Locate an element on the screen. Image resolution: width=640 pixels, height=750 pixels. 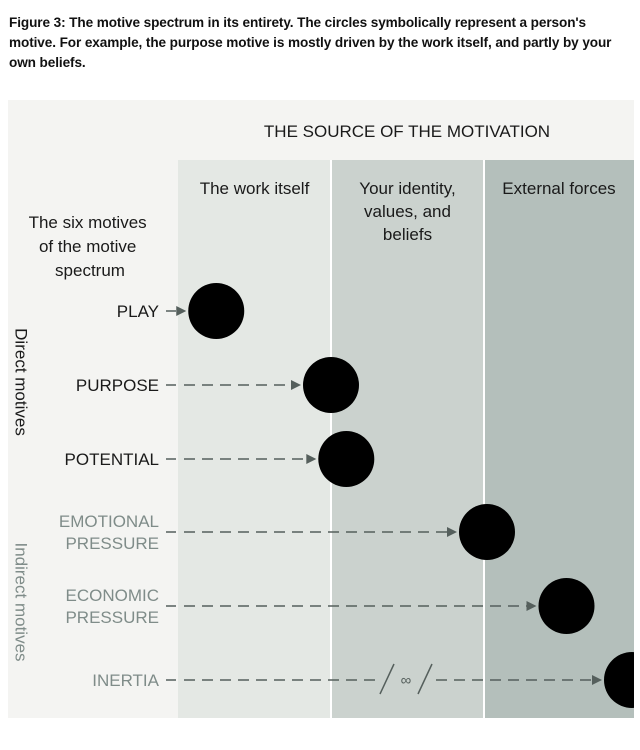
infinity-symbol: ∞ is located at coordinates (406, 680).